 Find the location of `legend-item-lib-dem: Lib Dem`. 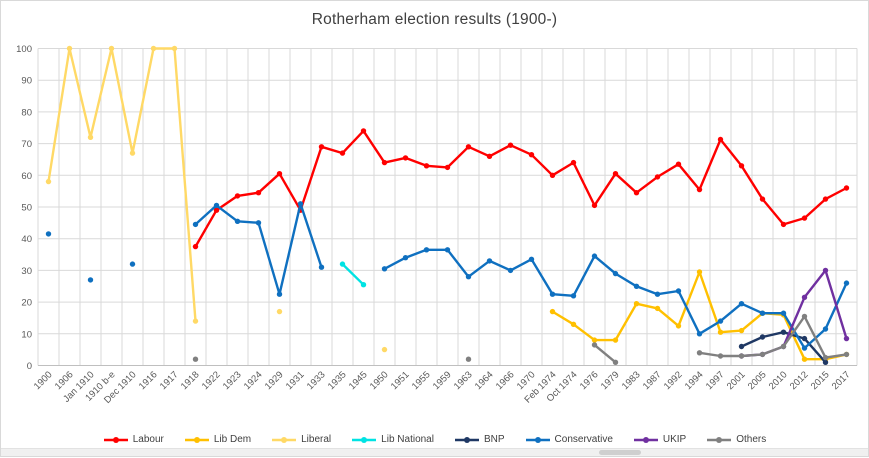

legend-item-lib-dem: Lib Dem is located at coordinates (217, 439).